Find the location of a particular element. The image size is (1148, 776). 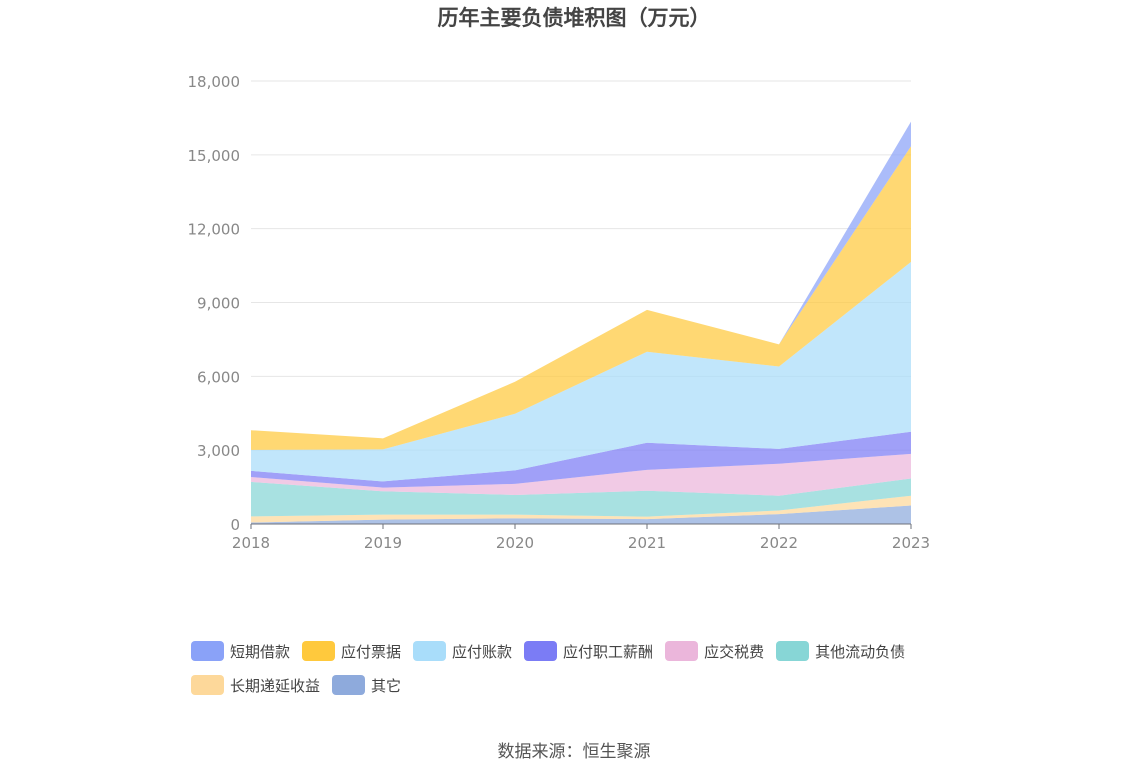

y-tick-label: 15,000 is located at coordinates (214, 156).